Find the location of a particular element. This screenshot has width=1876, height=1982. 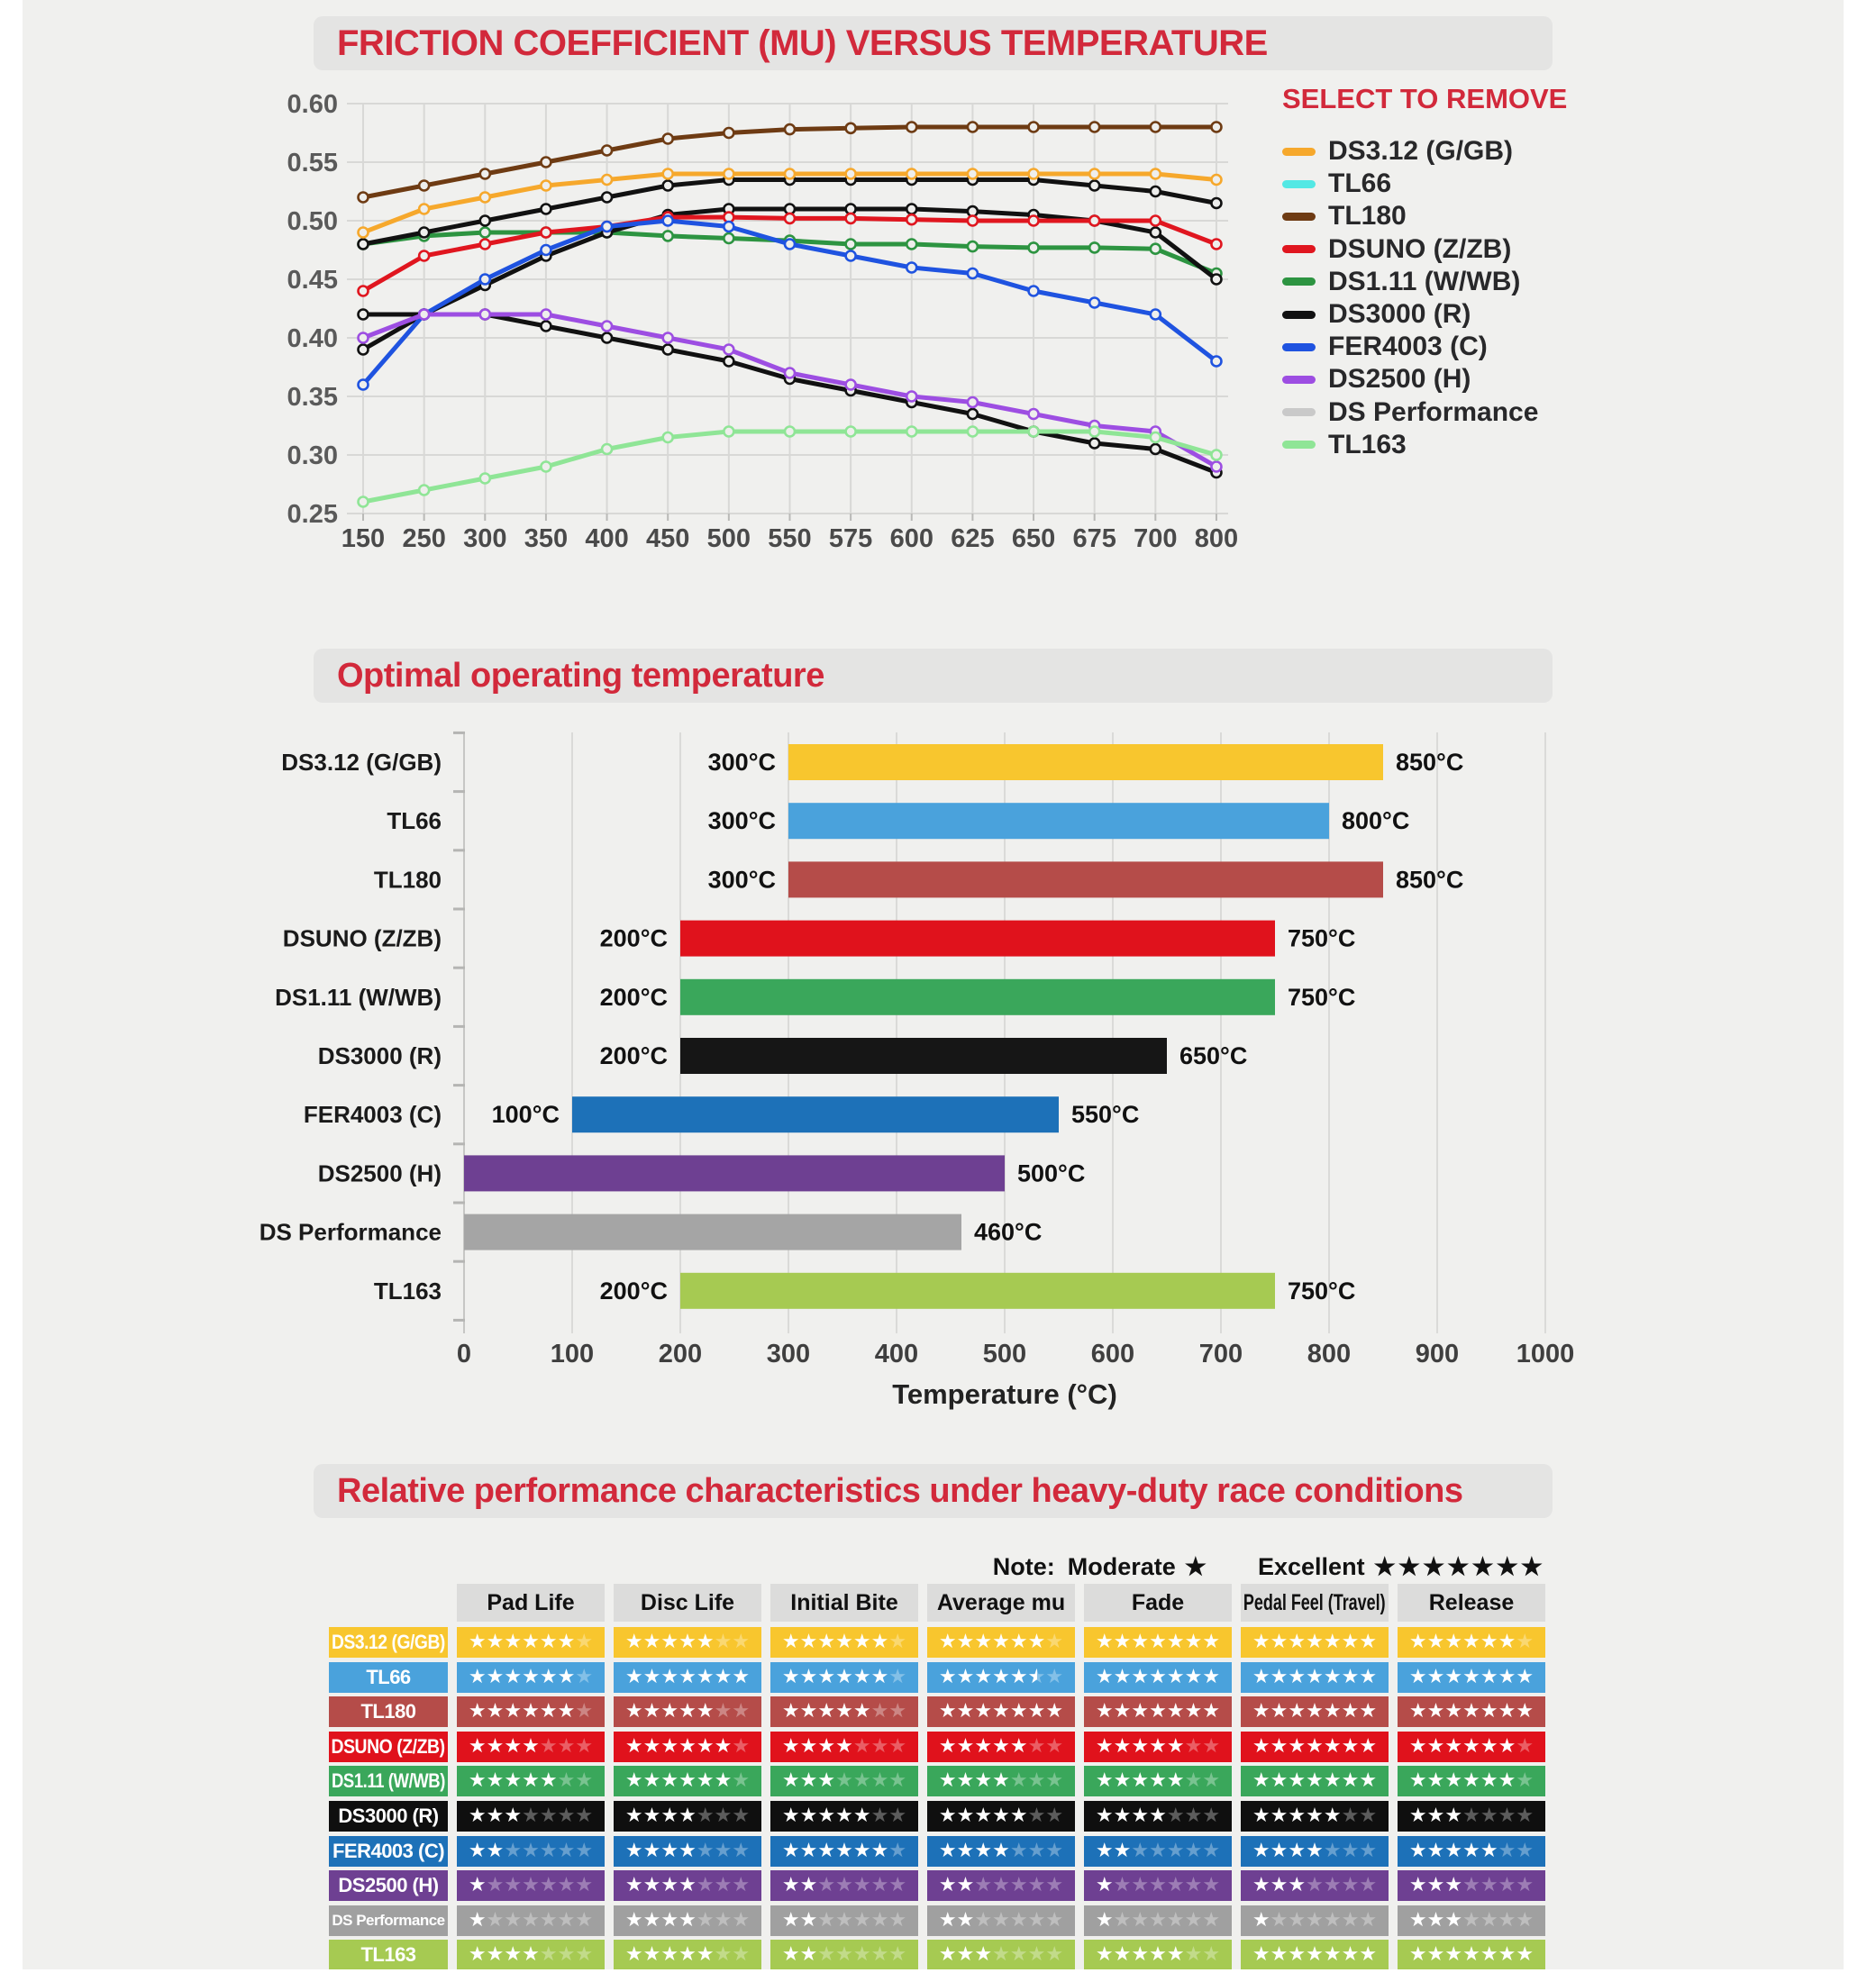

legend-item-ds3000-r-: DS3000 (R) is located at coordinates (1431, 314).